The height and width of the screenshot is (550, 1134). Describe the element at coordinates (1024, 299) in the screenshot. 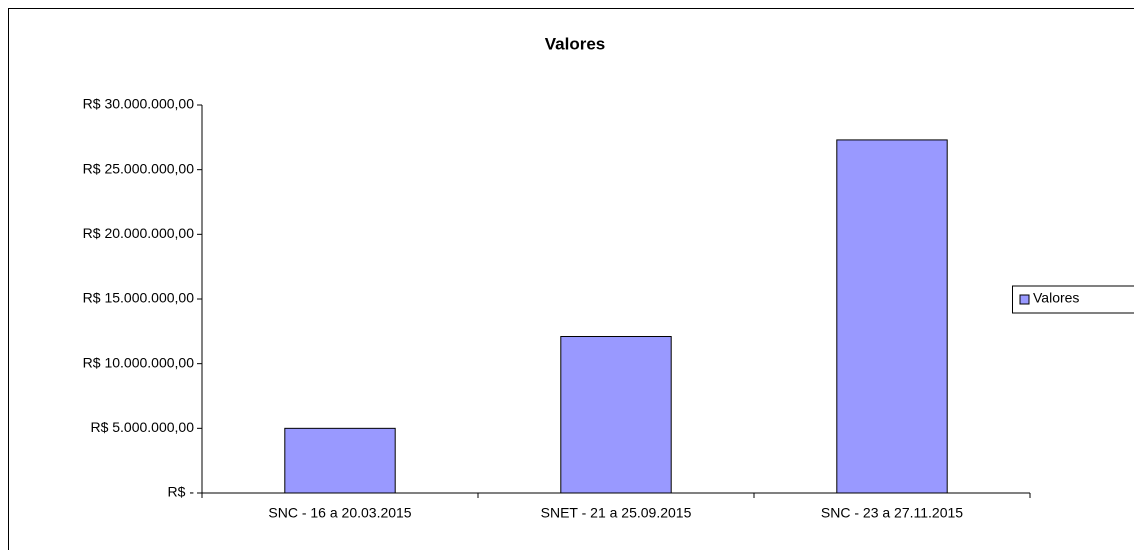

I see `legend-swatch` at that location.